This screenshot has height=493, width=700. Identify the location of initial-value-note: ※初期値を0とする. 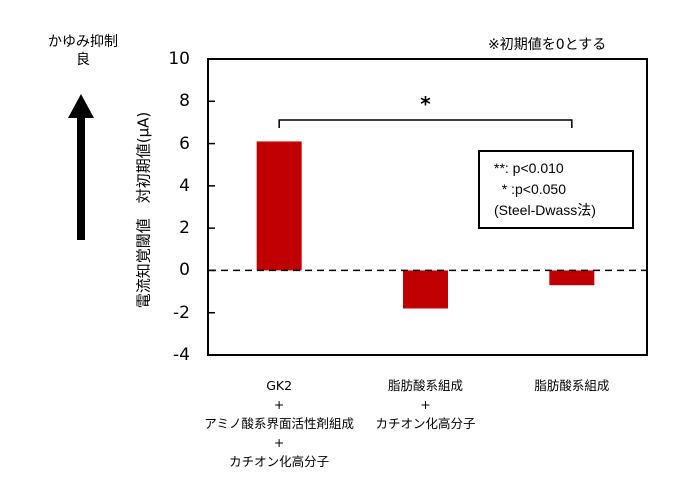
(547, 45).